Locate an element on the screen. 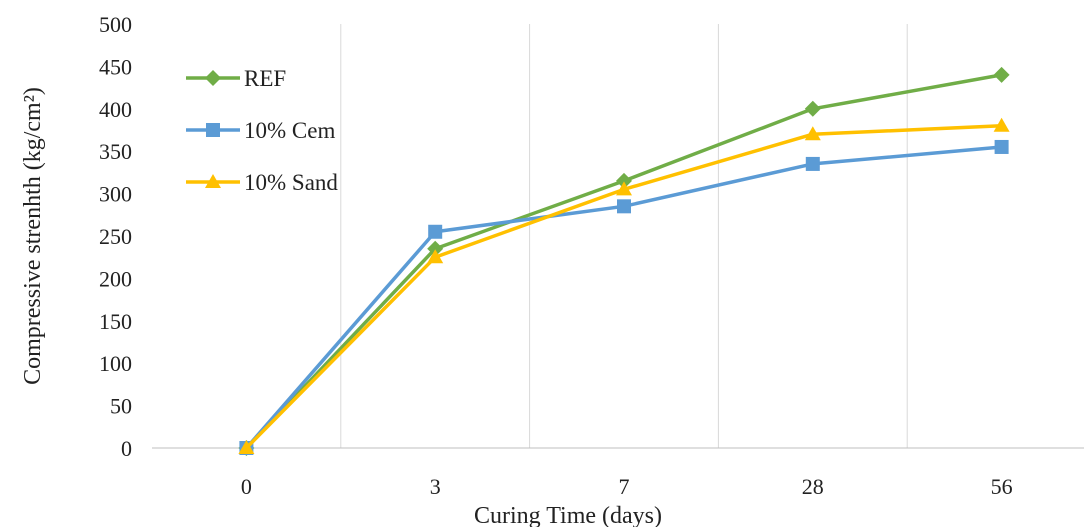 The image size is (1084, 527). y-tick-label: 400 is located at coordinates (115, 109).